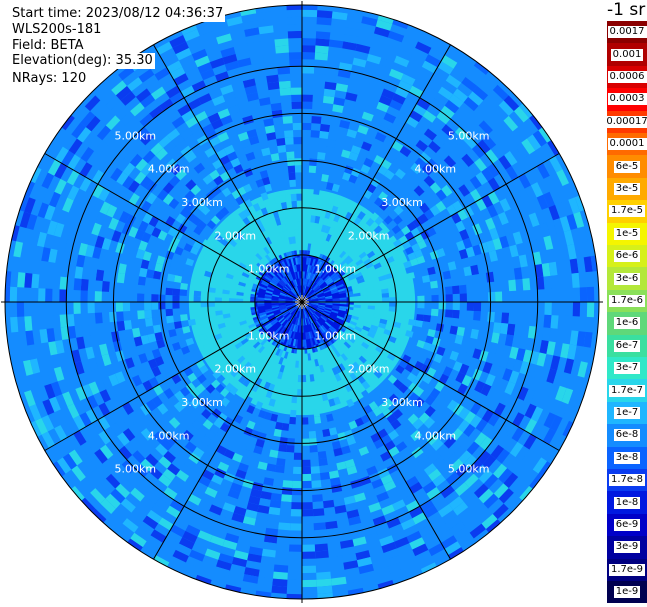 The height and width of the screenshot is (607, 647). Describe the element at coordinates (402, 202) in the screenshot. I see `range-ring-label: 3.00km` at that location.